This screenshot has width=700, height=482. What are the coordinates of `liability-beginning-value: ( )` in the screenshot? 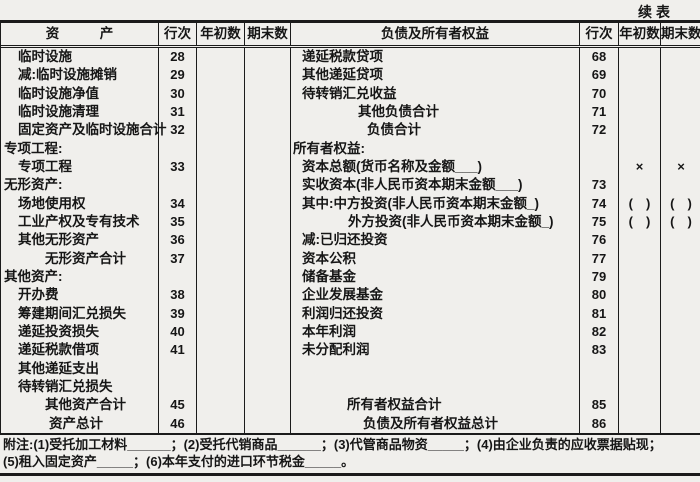 It's located at (639, 222).